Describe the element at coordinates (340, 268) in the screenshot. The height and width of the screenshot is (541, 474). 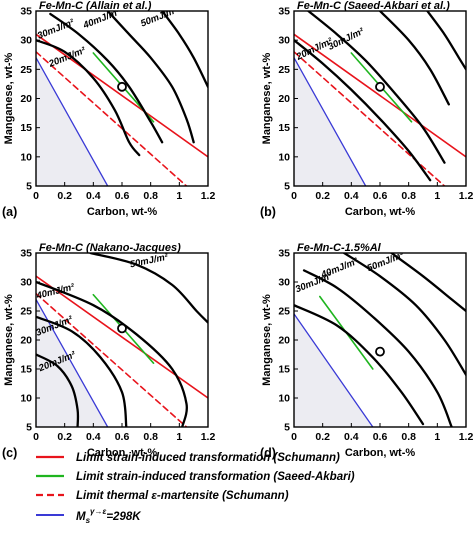
I see `energy-label: 40mJ/m²` at that location.